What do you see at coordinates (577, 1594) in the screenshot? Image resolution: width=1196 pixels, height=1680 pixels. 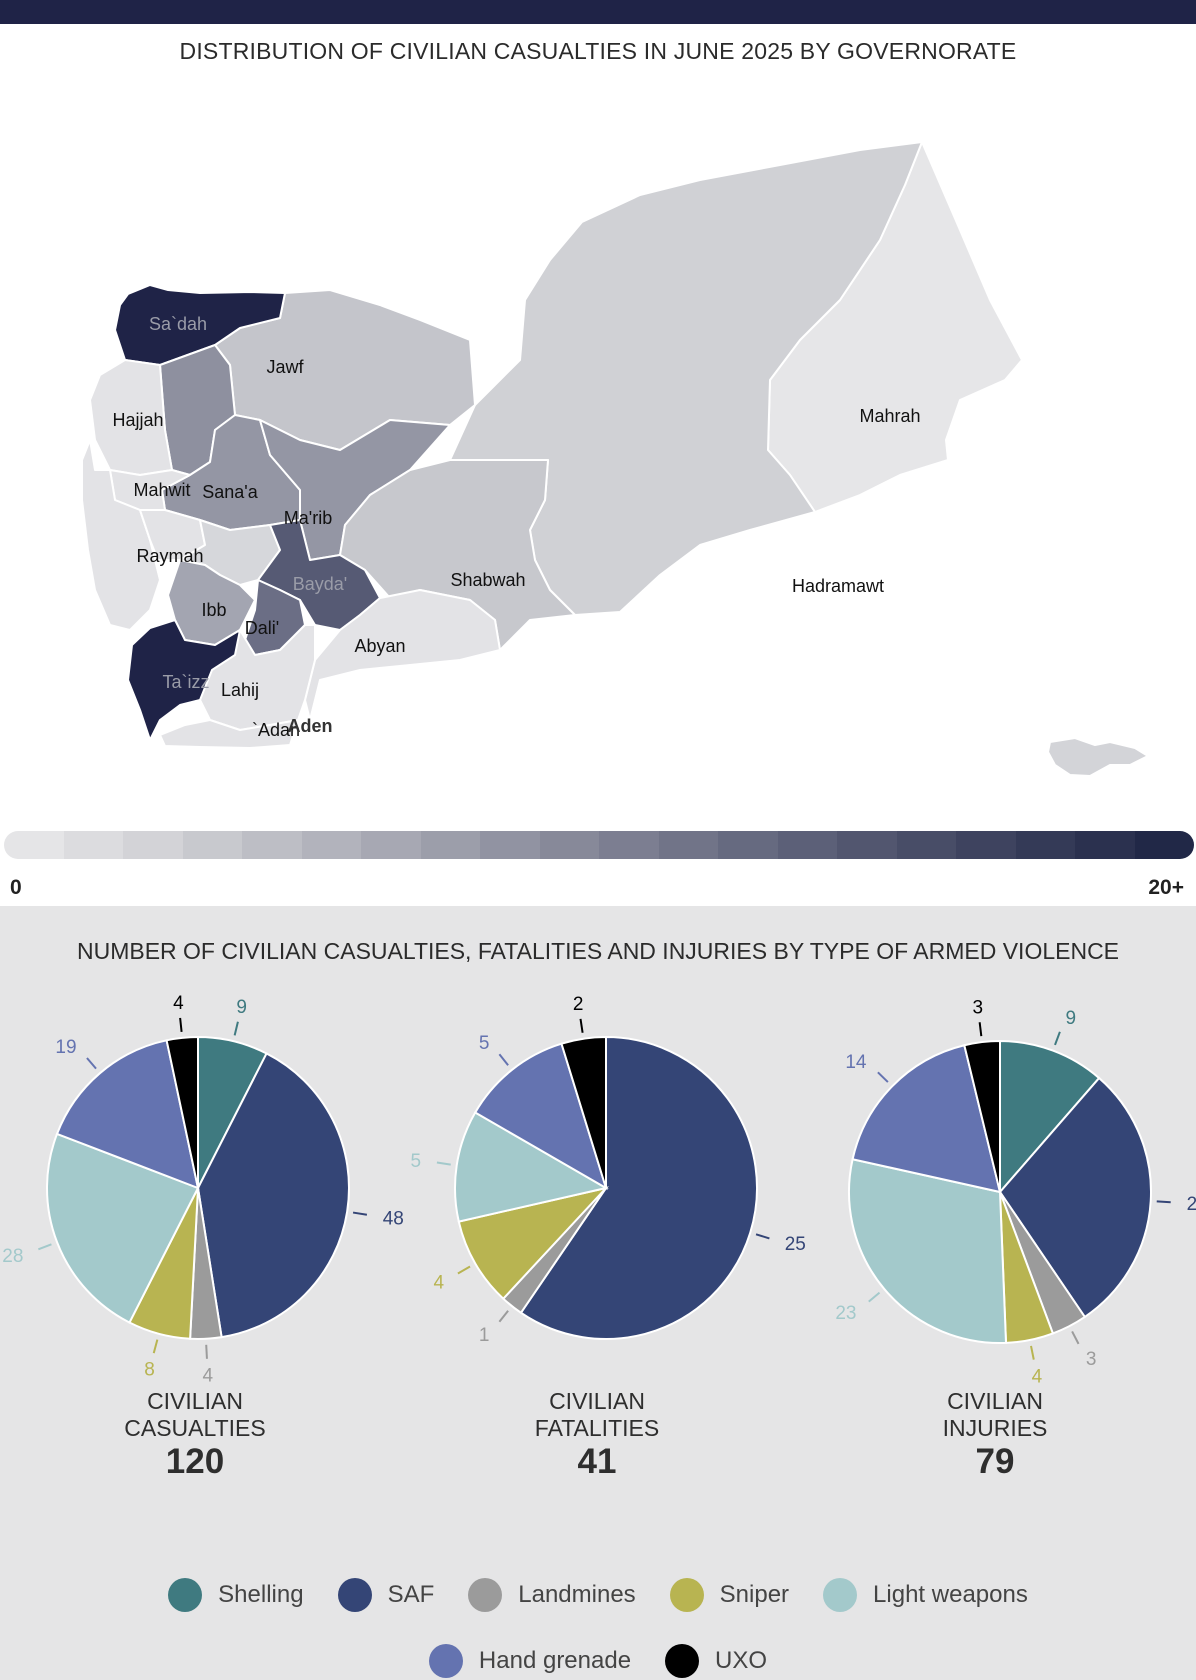 I see `legend-label: Landmines` at bounding box center [577, 1594].